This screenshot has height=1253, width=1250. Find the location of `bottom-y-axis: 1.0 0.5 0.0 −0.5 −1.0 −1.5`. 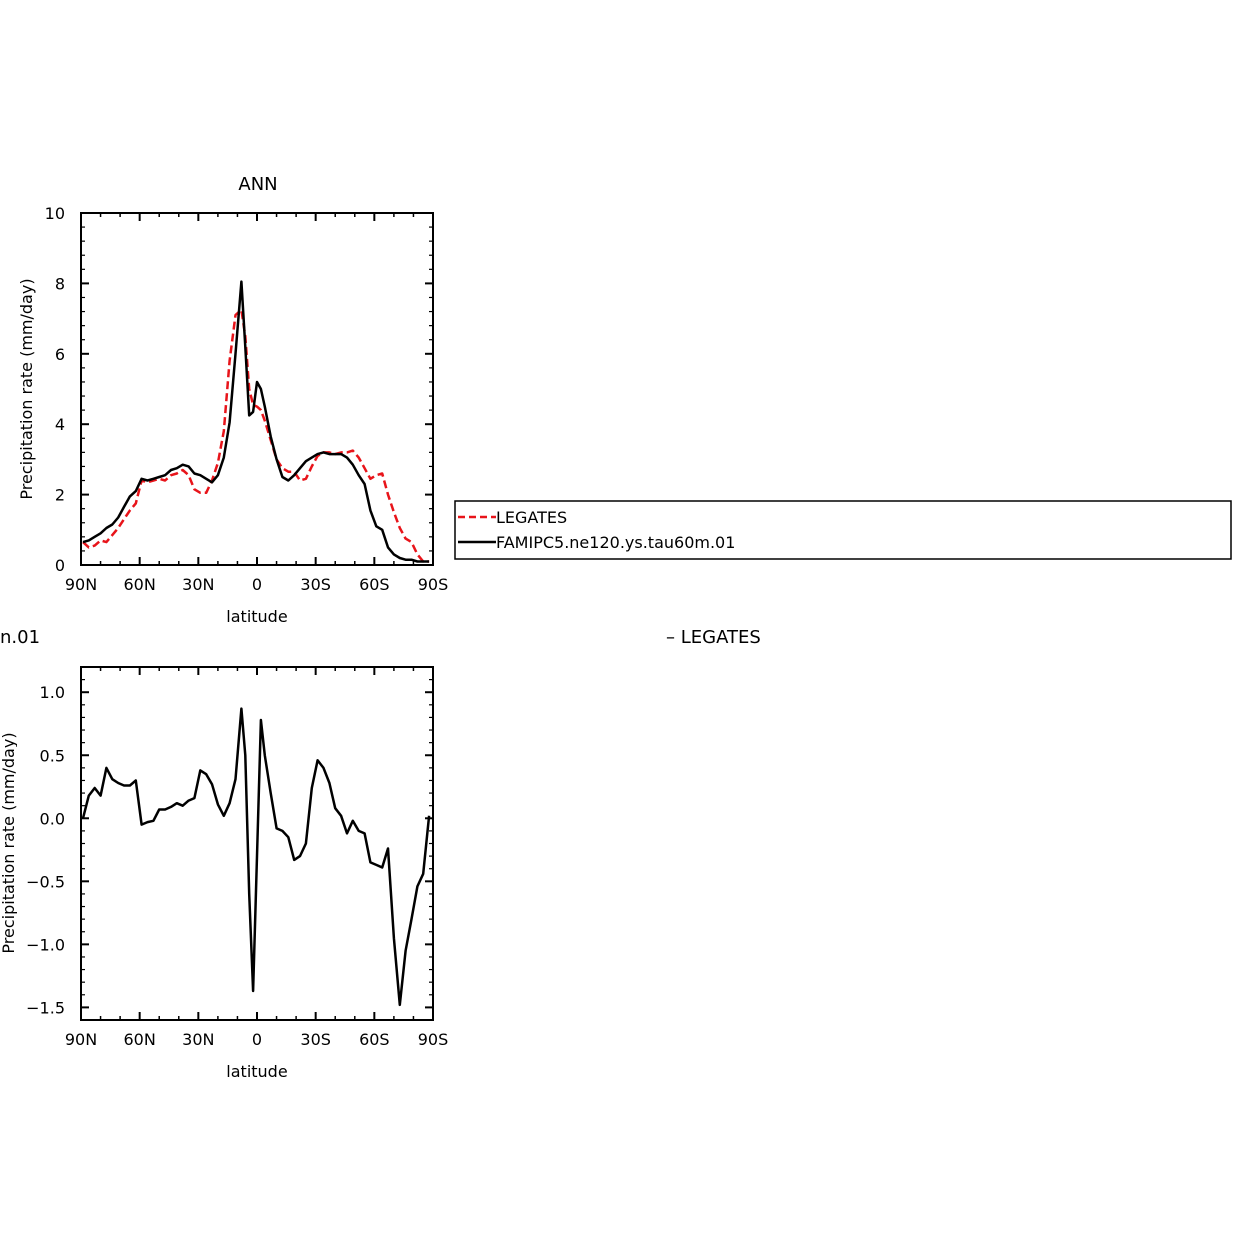

bottom-y-axis: 1.0 0.5 0.0 −0.5 −1.0 −1.5 is located at coordinates (229, 843).